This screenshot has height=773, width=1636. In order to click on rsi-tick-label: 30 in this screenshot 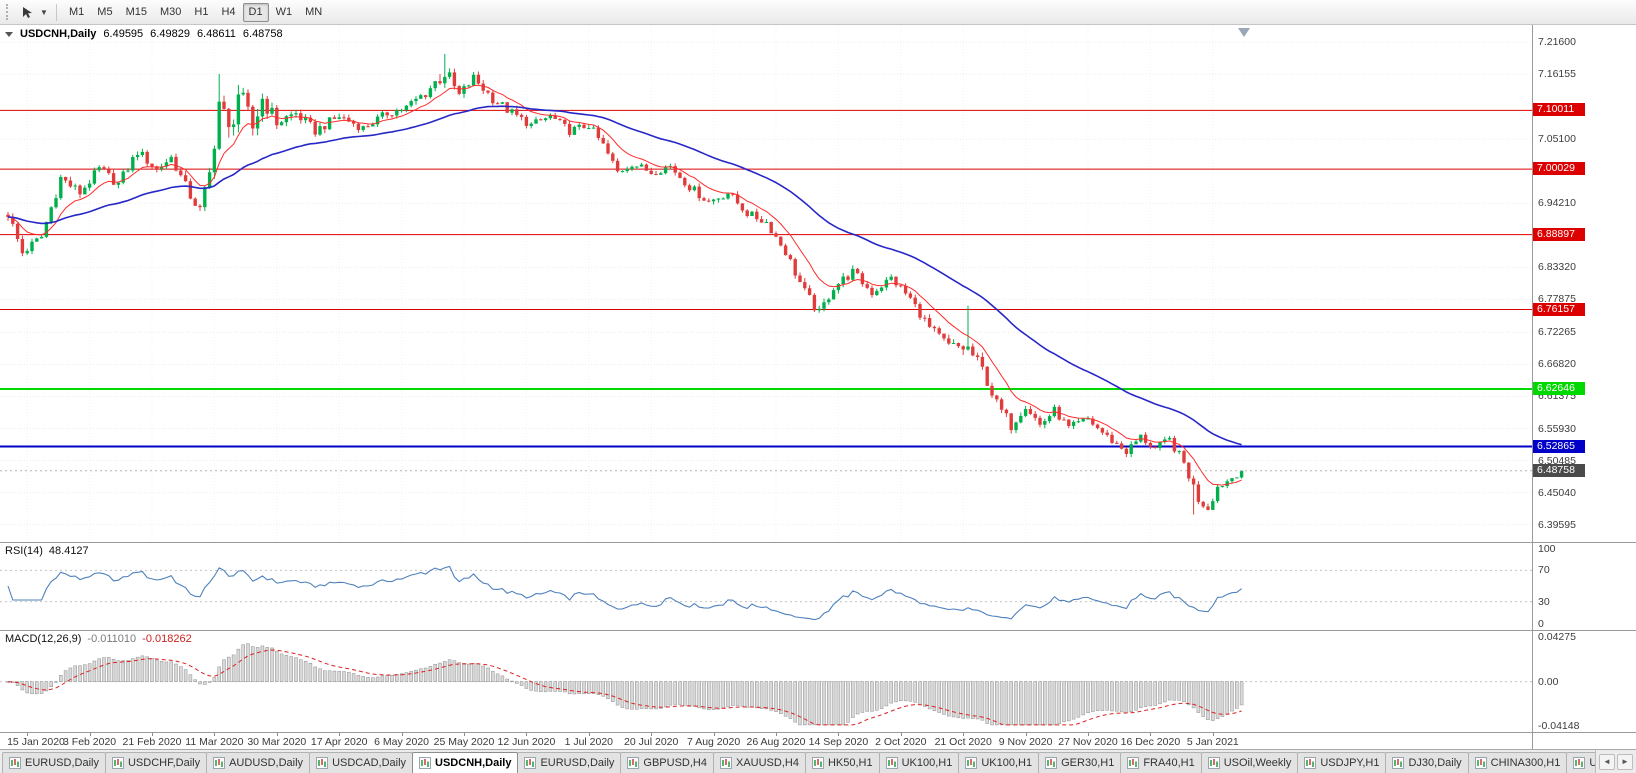, I will do `click(1544, 601)`.